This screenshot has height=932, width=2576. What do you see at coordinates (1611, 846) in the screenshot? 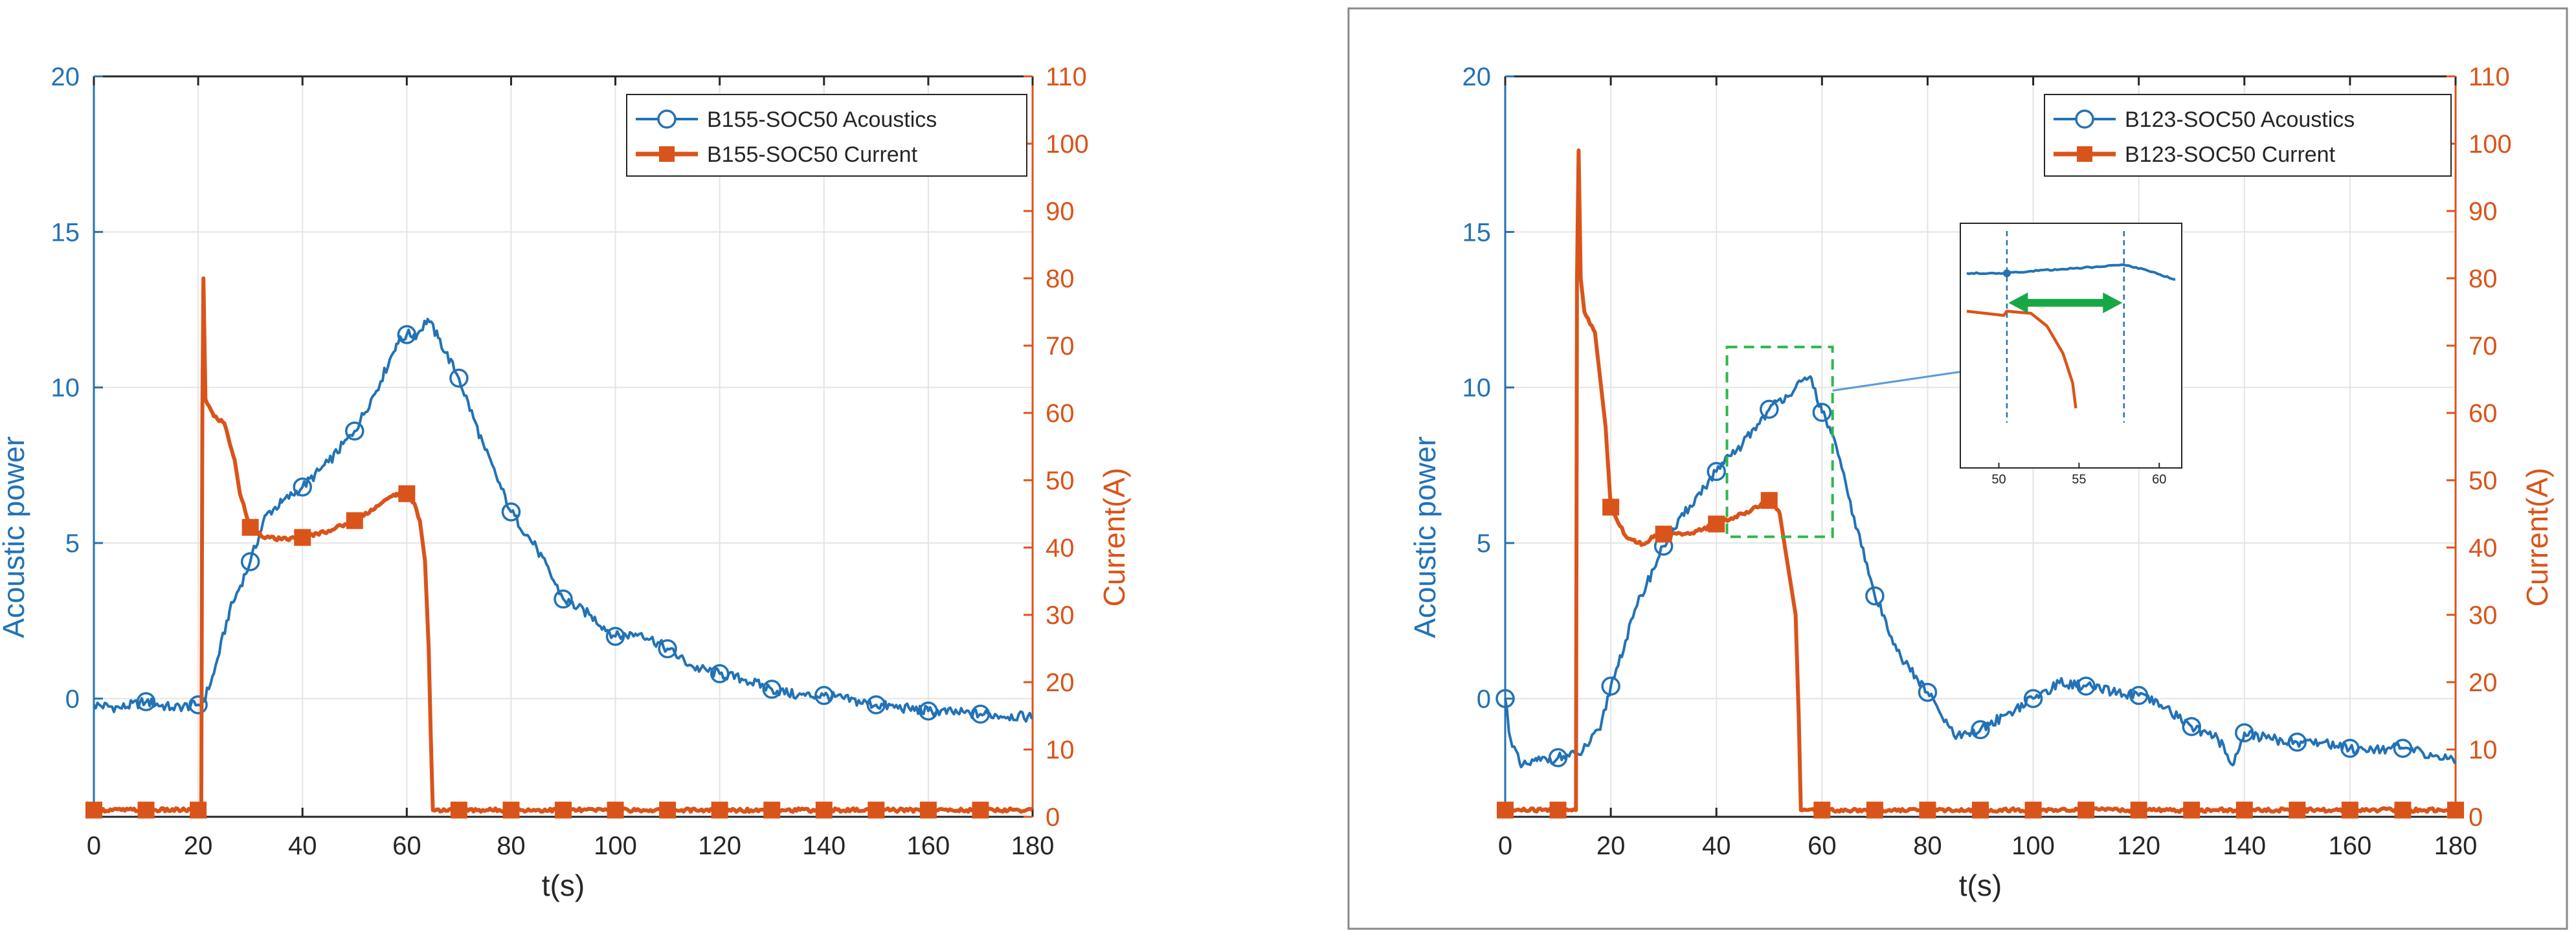
I see `x-tick-label: 20` at bounding box center [1611, 846].